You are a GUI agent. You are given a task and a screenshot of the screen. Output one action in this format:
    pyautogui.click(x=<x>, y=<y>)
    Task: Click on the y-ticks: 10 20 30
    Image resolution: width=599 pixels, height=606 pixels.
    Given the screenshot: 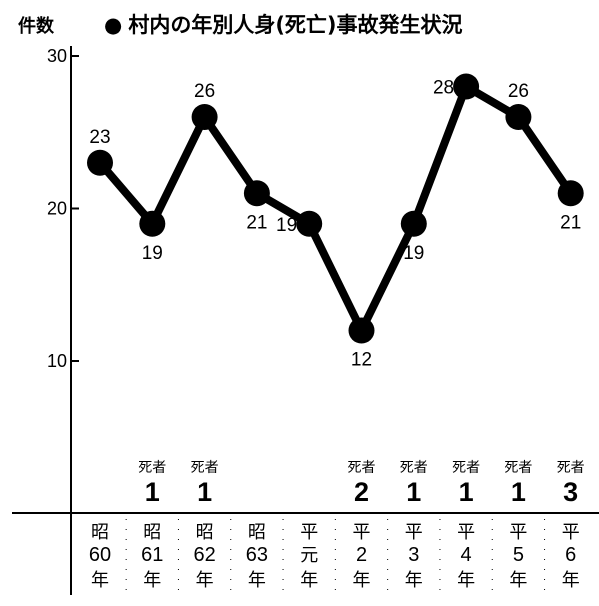 What is the action you would take?
    pyautogui.click(x=63, y=208)
    